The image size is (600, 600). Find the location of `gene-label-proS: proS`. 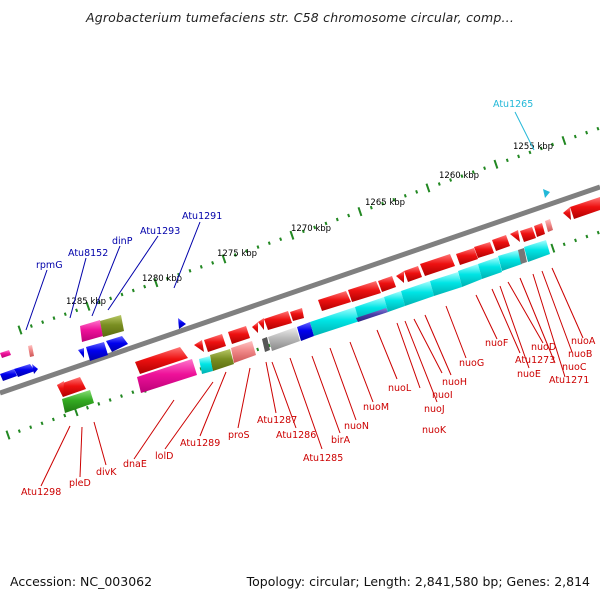

gene-label-proS: proS is located at coordinates (239, 435).